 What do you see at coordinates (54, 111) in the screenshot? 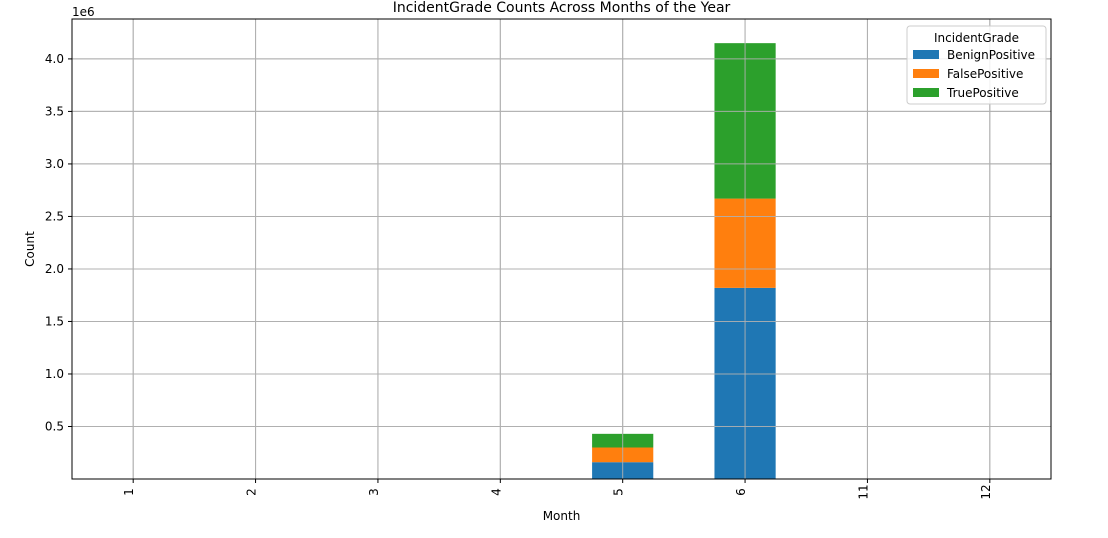
I see `y-tick-label: 3.5` at bounding box center [54, 111].